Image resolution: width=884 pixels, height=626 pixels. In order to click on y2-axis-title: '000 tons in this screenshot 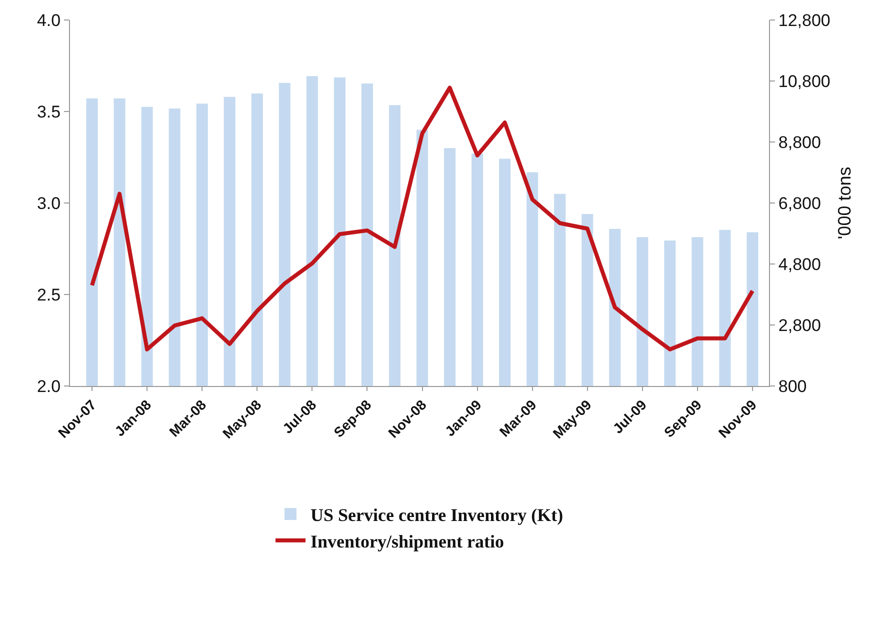, I will do `click(844, 203)`.